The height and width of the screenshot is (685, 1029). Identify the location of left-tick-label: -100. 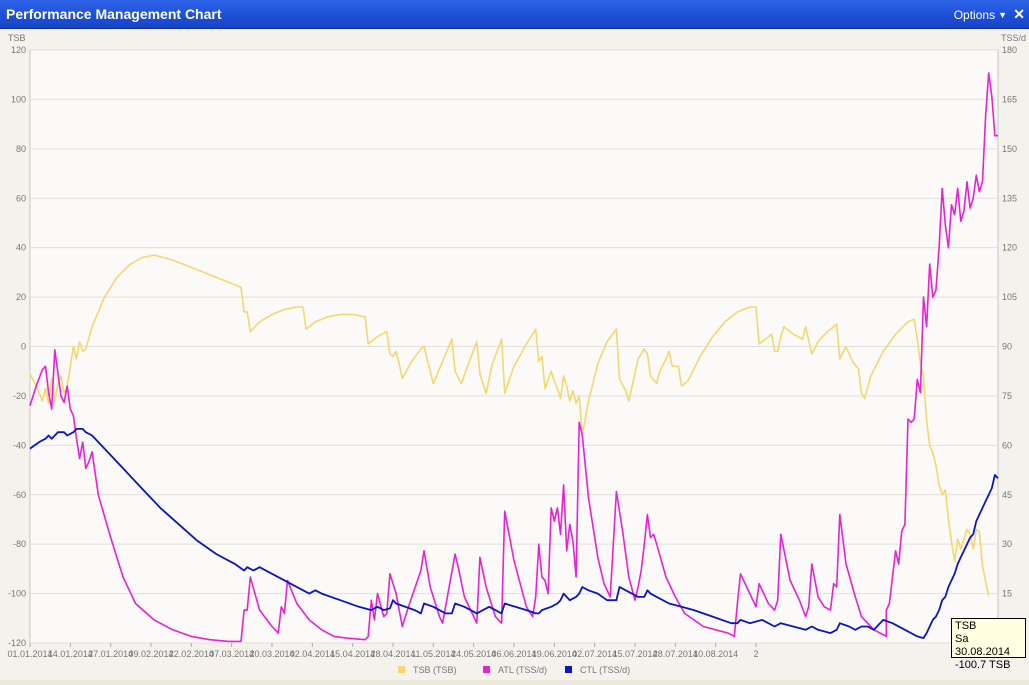
(17, 594).